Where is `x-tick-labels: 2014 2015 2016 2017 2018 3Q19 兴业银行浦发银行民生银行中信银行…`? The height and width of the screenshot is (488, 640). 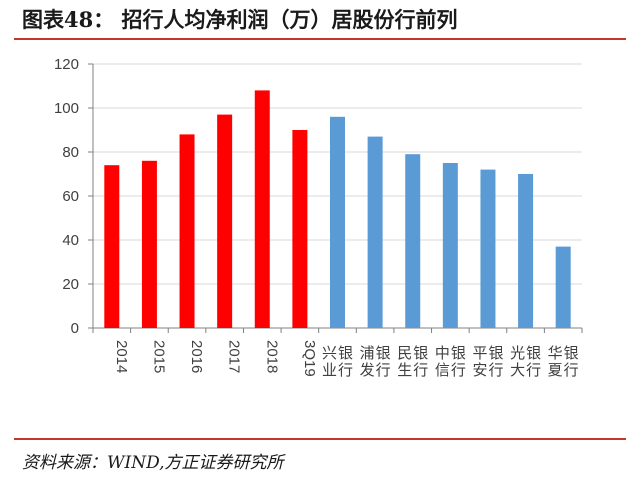 x-tick-labels: 2014 2015 2016 2017 2018 3Q19 兴业银行浦发银行民生银行中信银行… is located at coordinates (346, 359).